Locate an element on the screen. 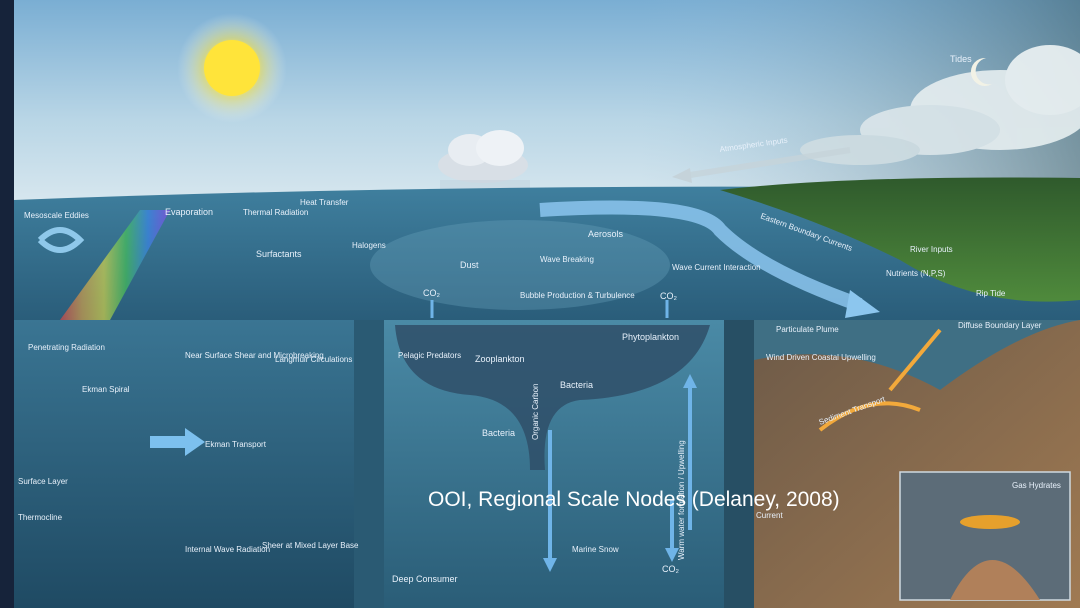 This screenshot has height=608, width=1080. label-penetrating-radiation: Penetrating Radiation is located at coordinates (66, 347).